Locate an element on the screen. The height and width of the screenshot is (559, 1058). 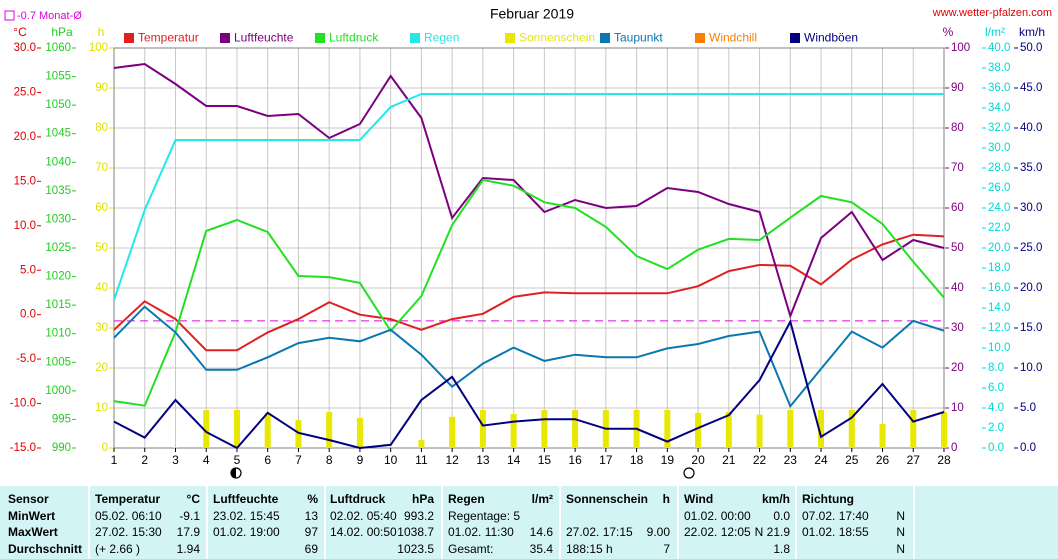
table-cell: Wind is located at coordinates (699, 499).